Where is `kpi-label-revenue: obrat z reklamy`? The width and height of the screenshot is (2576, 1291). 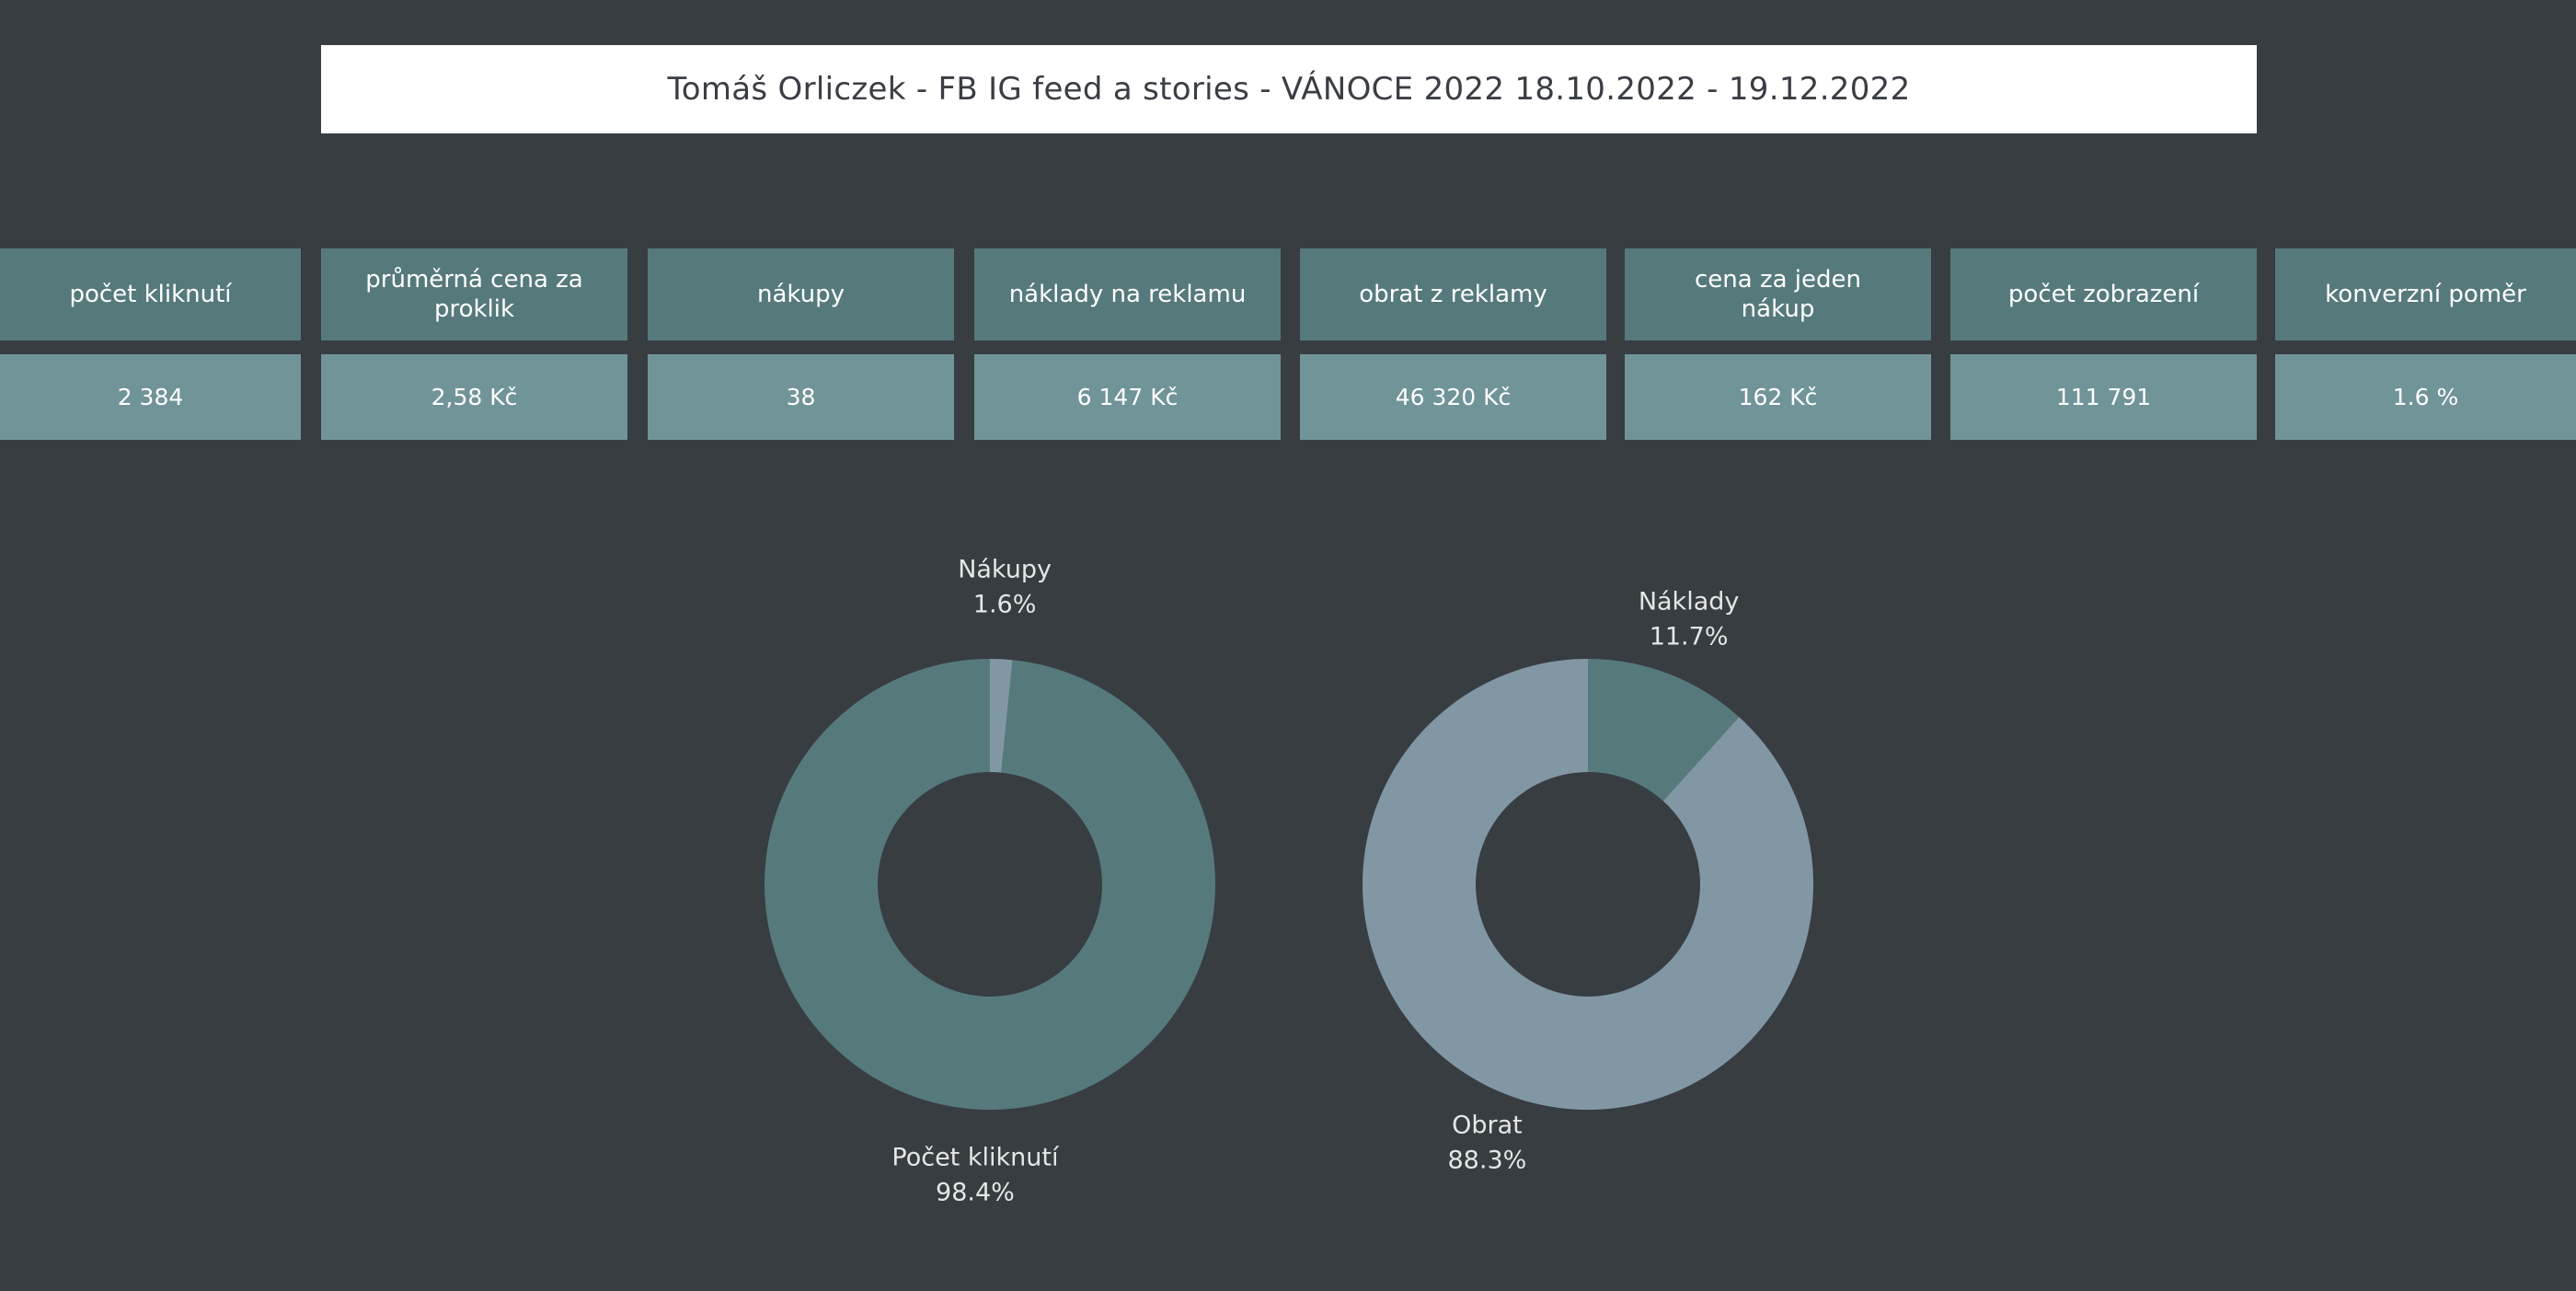 kpi-label-revenue: obrat z reklamy is located at coordinates (1453, 294).